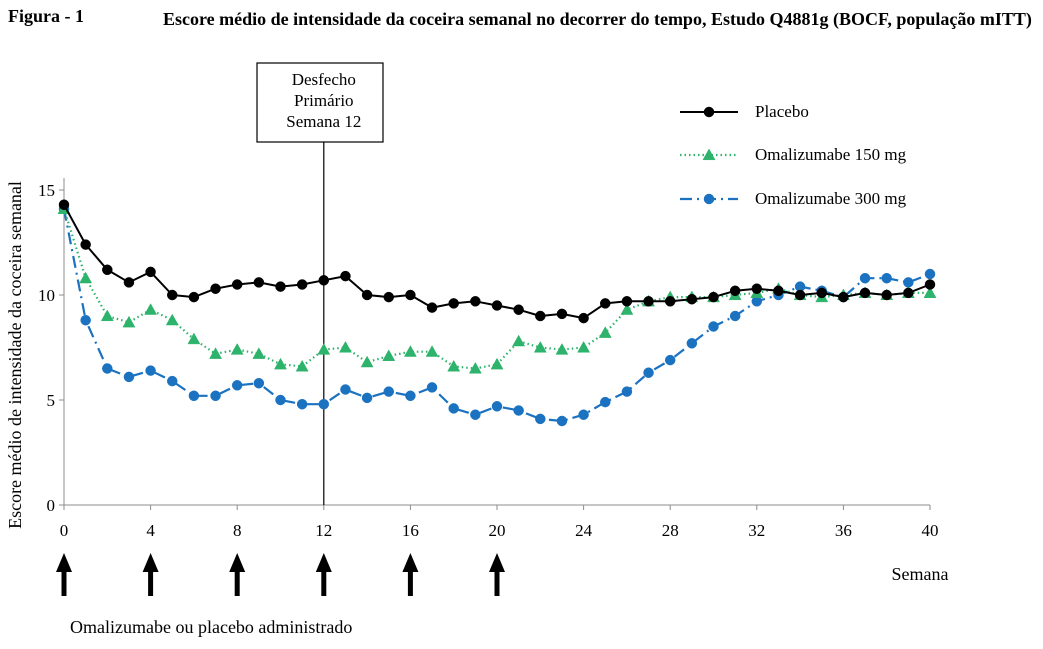  Describe the element at coordinates (744, 111) in the screenshot. I see `legend-entry: Placebo` at that location.